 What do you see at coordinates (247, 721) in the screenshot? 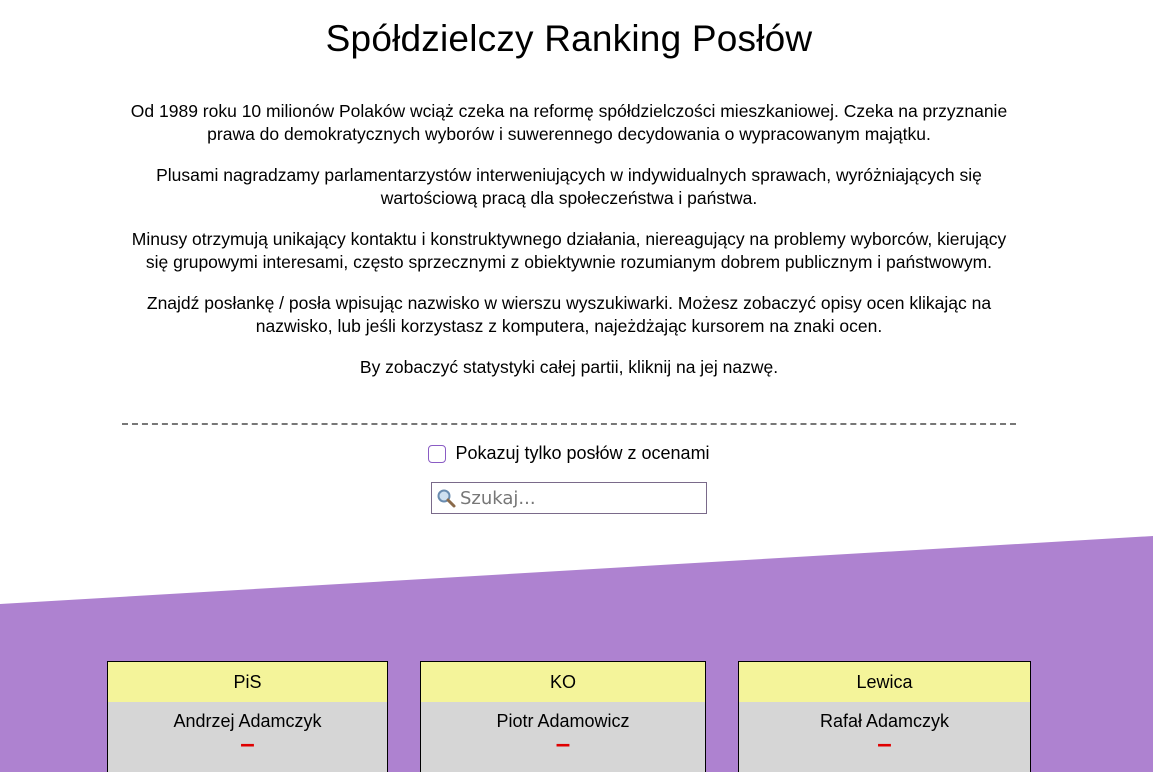
I see `mp-name-link: Andrzej Adamczyk` at bounding box center [247, 721].